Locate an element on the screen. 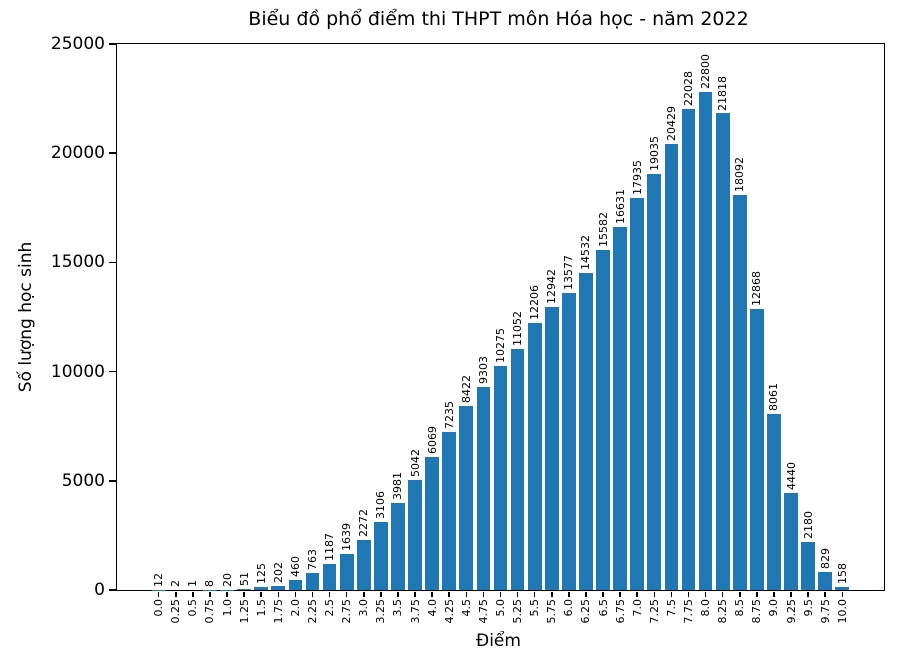 The width and height of the screenshot is (900, 667). x-tick-label: 5.25 is located at coordinates (518, 611).